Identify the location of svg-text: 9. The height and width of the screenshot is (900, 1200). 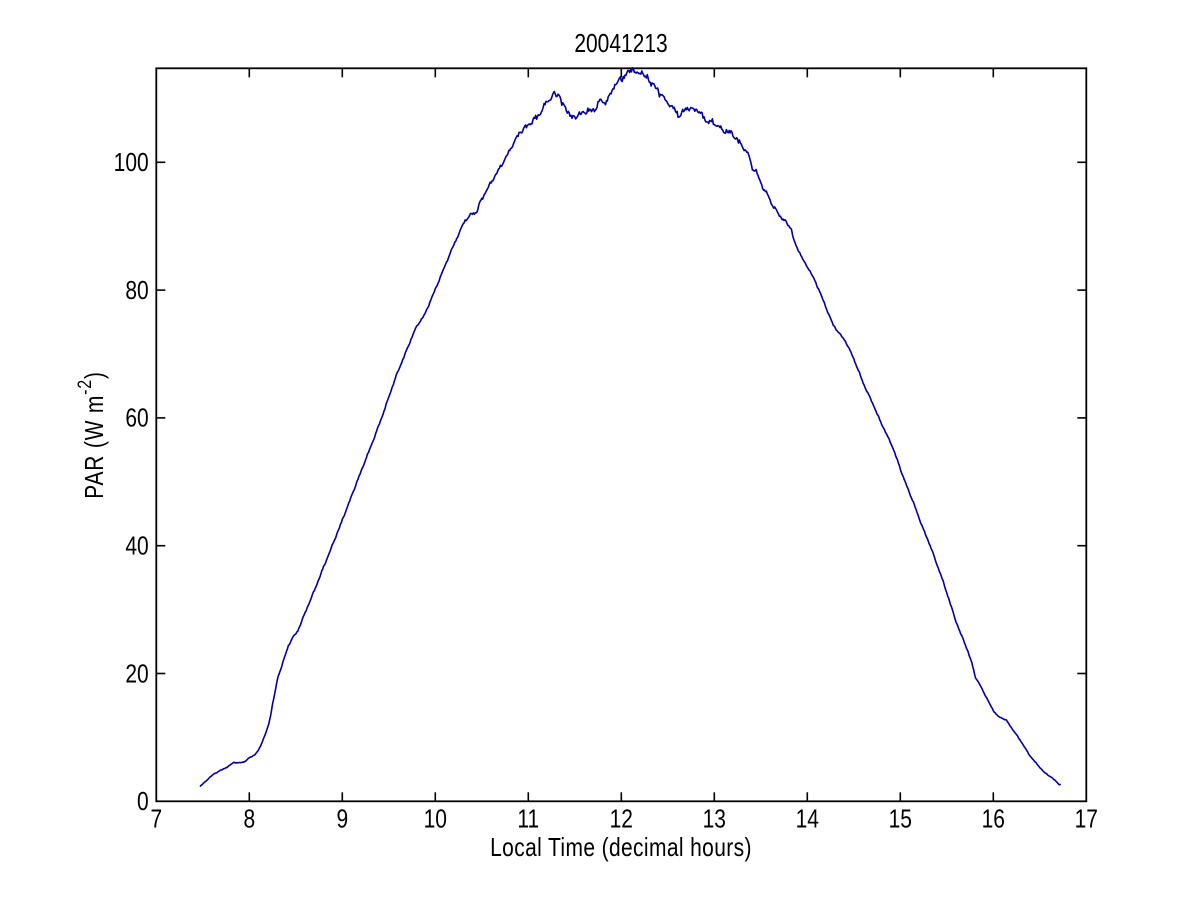
(342, 818).